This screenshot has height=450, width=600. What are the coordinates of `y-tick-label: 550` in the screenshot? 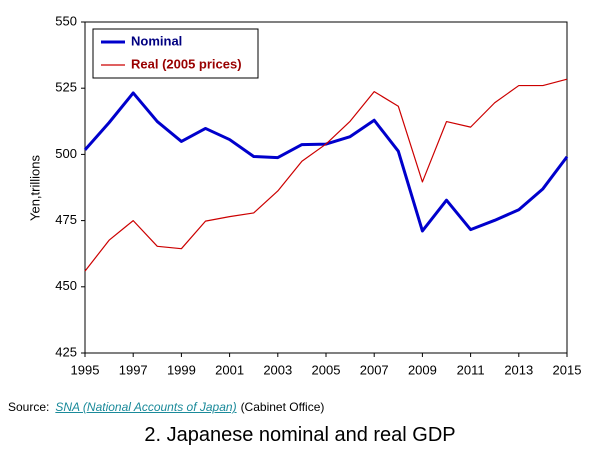 It's located at (66, 20).